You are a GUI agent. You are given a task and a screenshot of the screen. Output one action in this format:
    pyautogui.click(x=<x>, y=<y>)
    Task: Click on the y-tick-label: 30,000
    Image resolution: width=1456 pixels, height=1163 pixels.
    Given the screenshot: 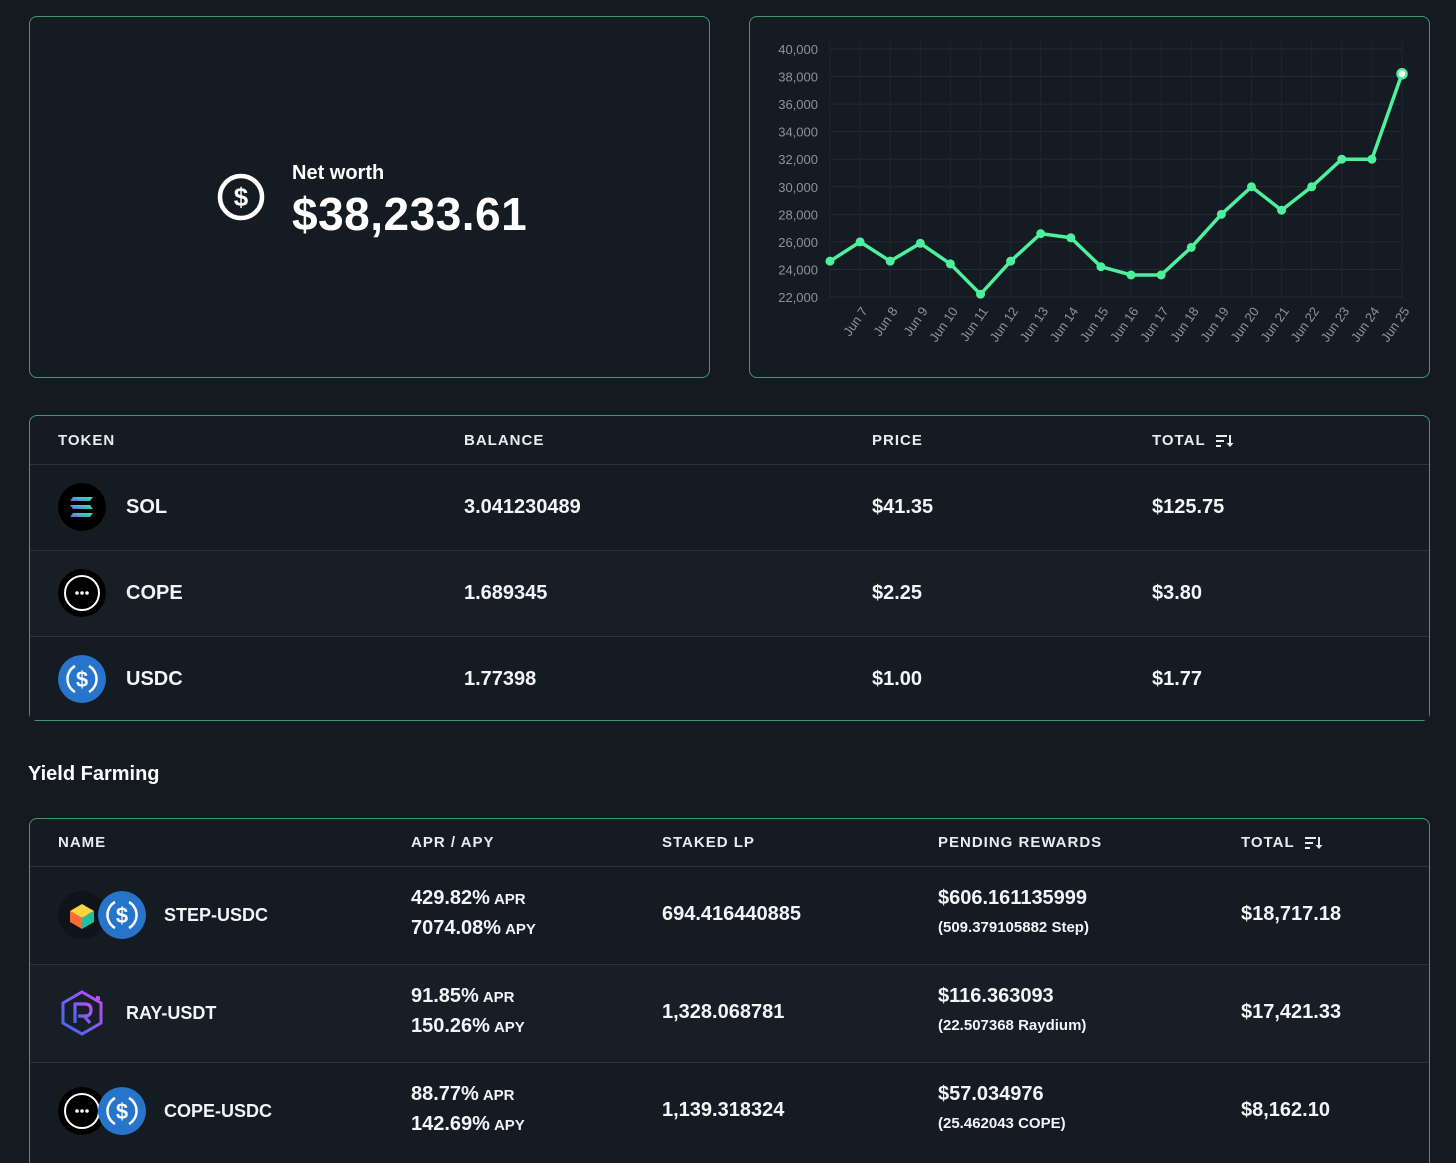 What is the action you would take?
    pyautogui.click(x=798, y=187)
    